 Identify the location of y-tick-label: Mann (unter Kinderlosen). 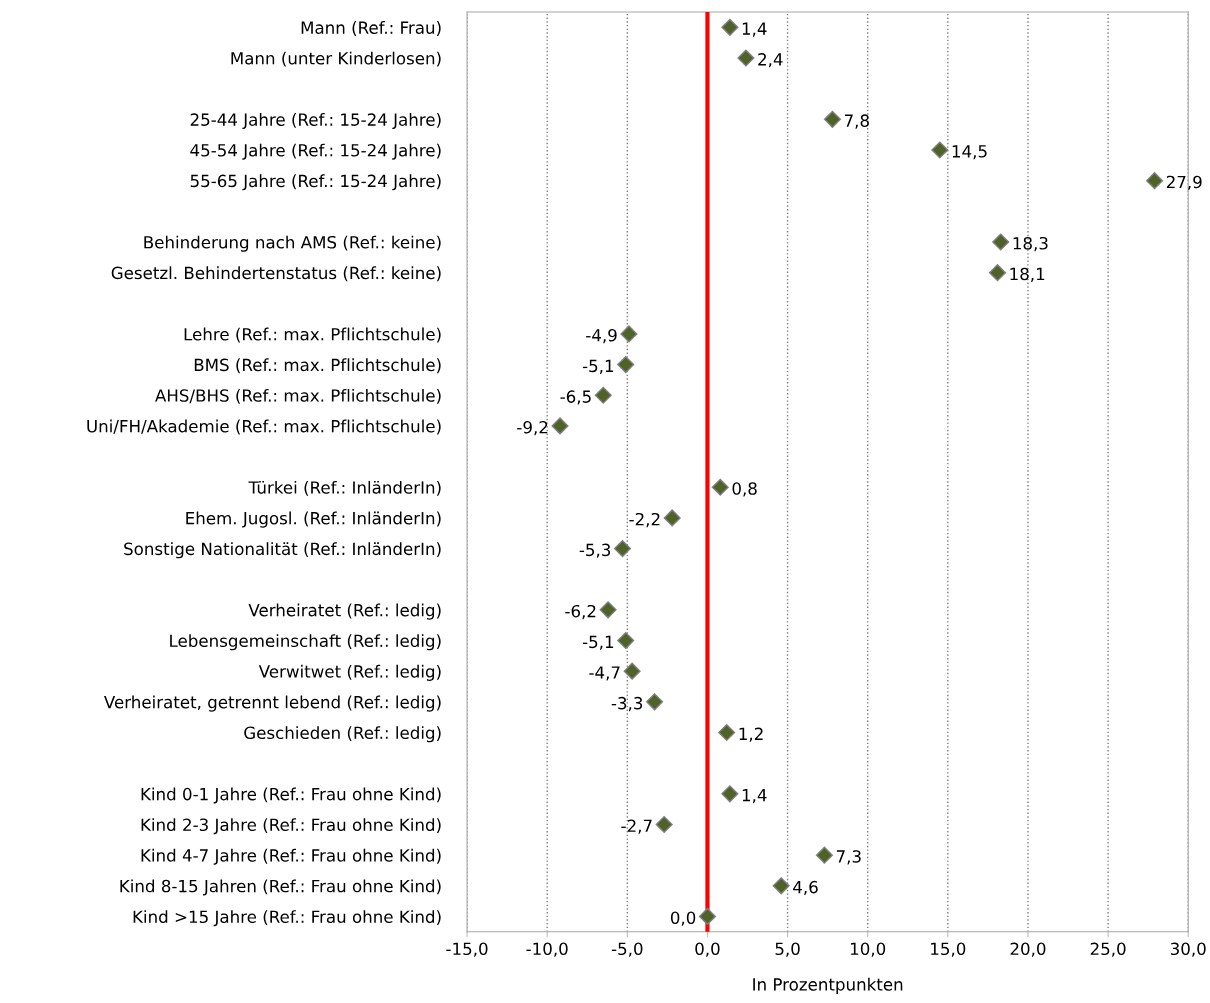
(336, 59).